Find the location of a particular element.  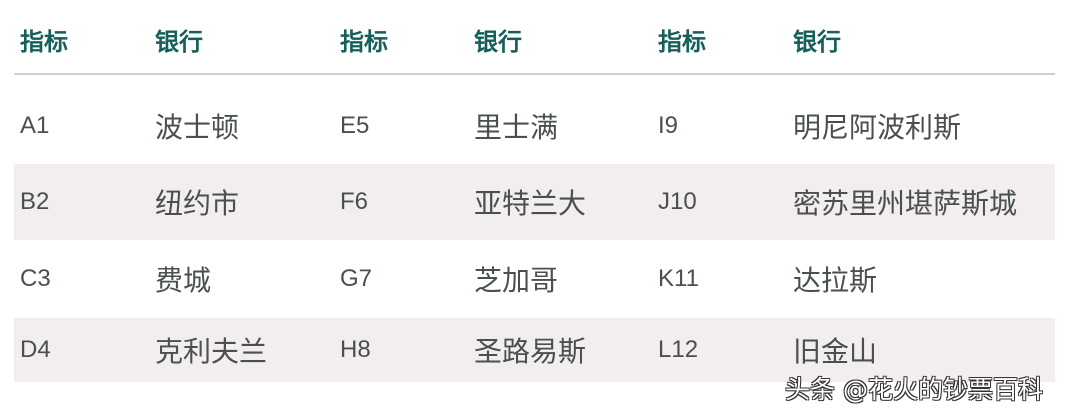

bank-cell: 里士满 is located at coordinates (516, 127).